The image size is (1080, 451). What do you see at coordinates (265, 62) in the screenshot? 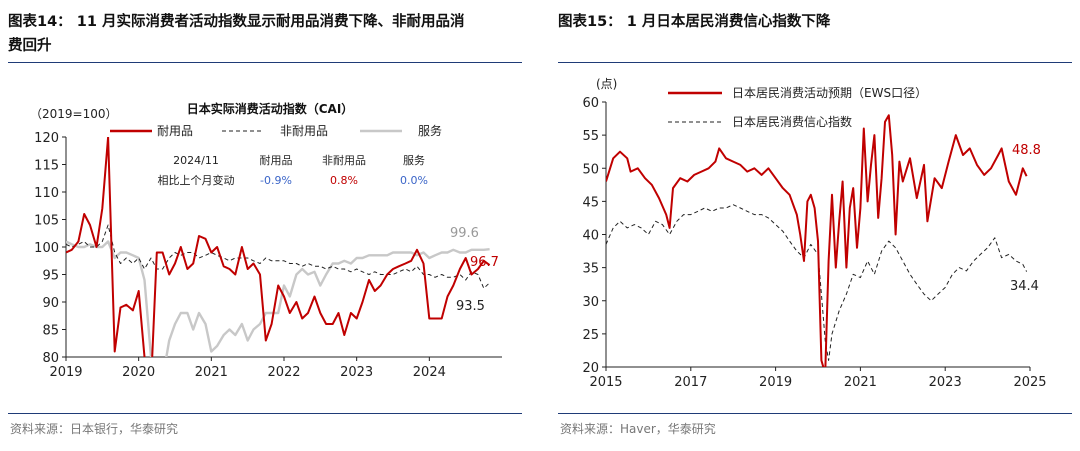
I see `title-rule-left` at bounding box center [265, 62].